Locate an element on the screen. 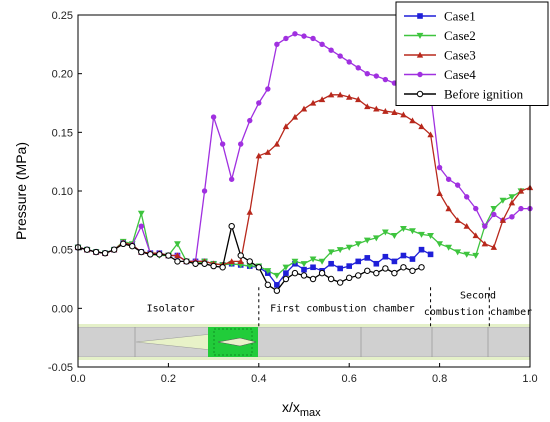 The width and height of the screenshot is (550, 422). legend-entry: Case3 is located at coordinates (440, 55).